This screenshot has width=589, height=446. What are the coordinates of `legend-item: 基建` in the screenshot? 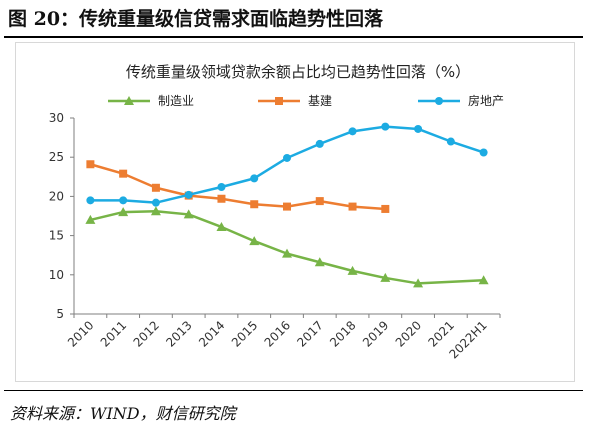 It's located at (295, 101).